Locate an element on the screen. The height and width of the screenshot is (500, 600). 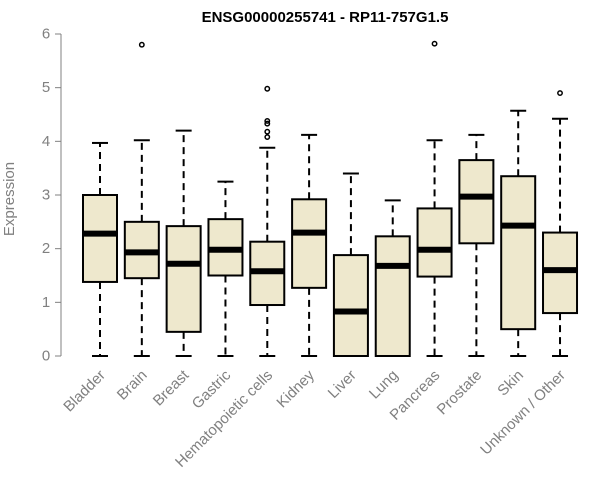
chart-title: ENSG00000255741 - RP11-757G1.5 is located at coordinates (325, 17).